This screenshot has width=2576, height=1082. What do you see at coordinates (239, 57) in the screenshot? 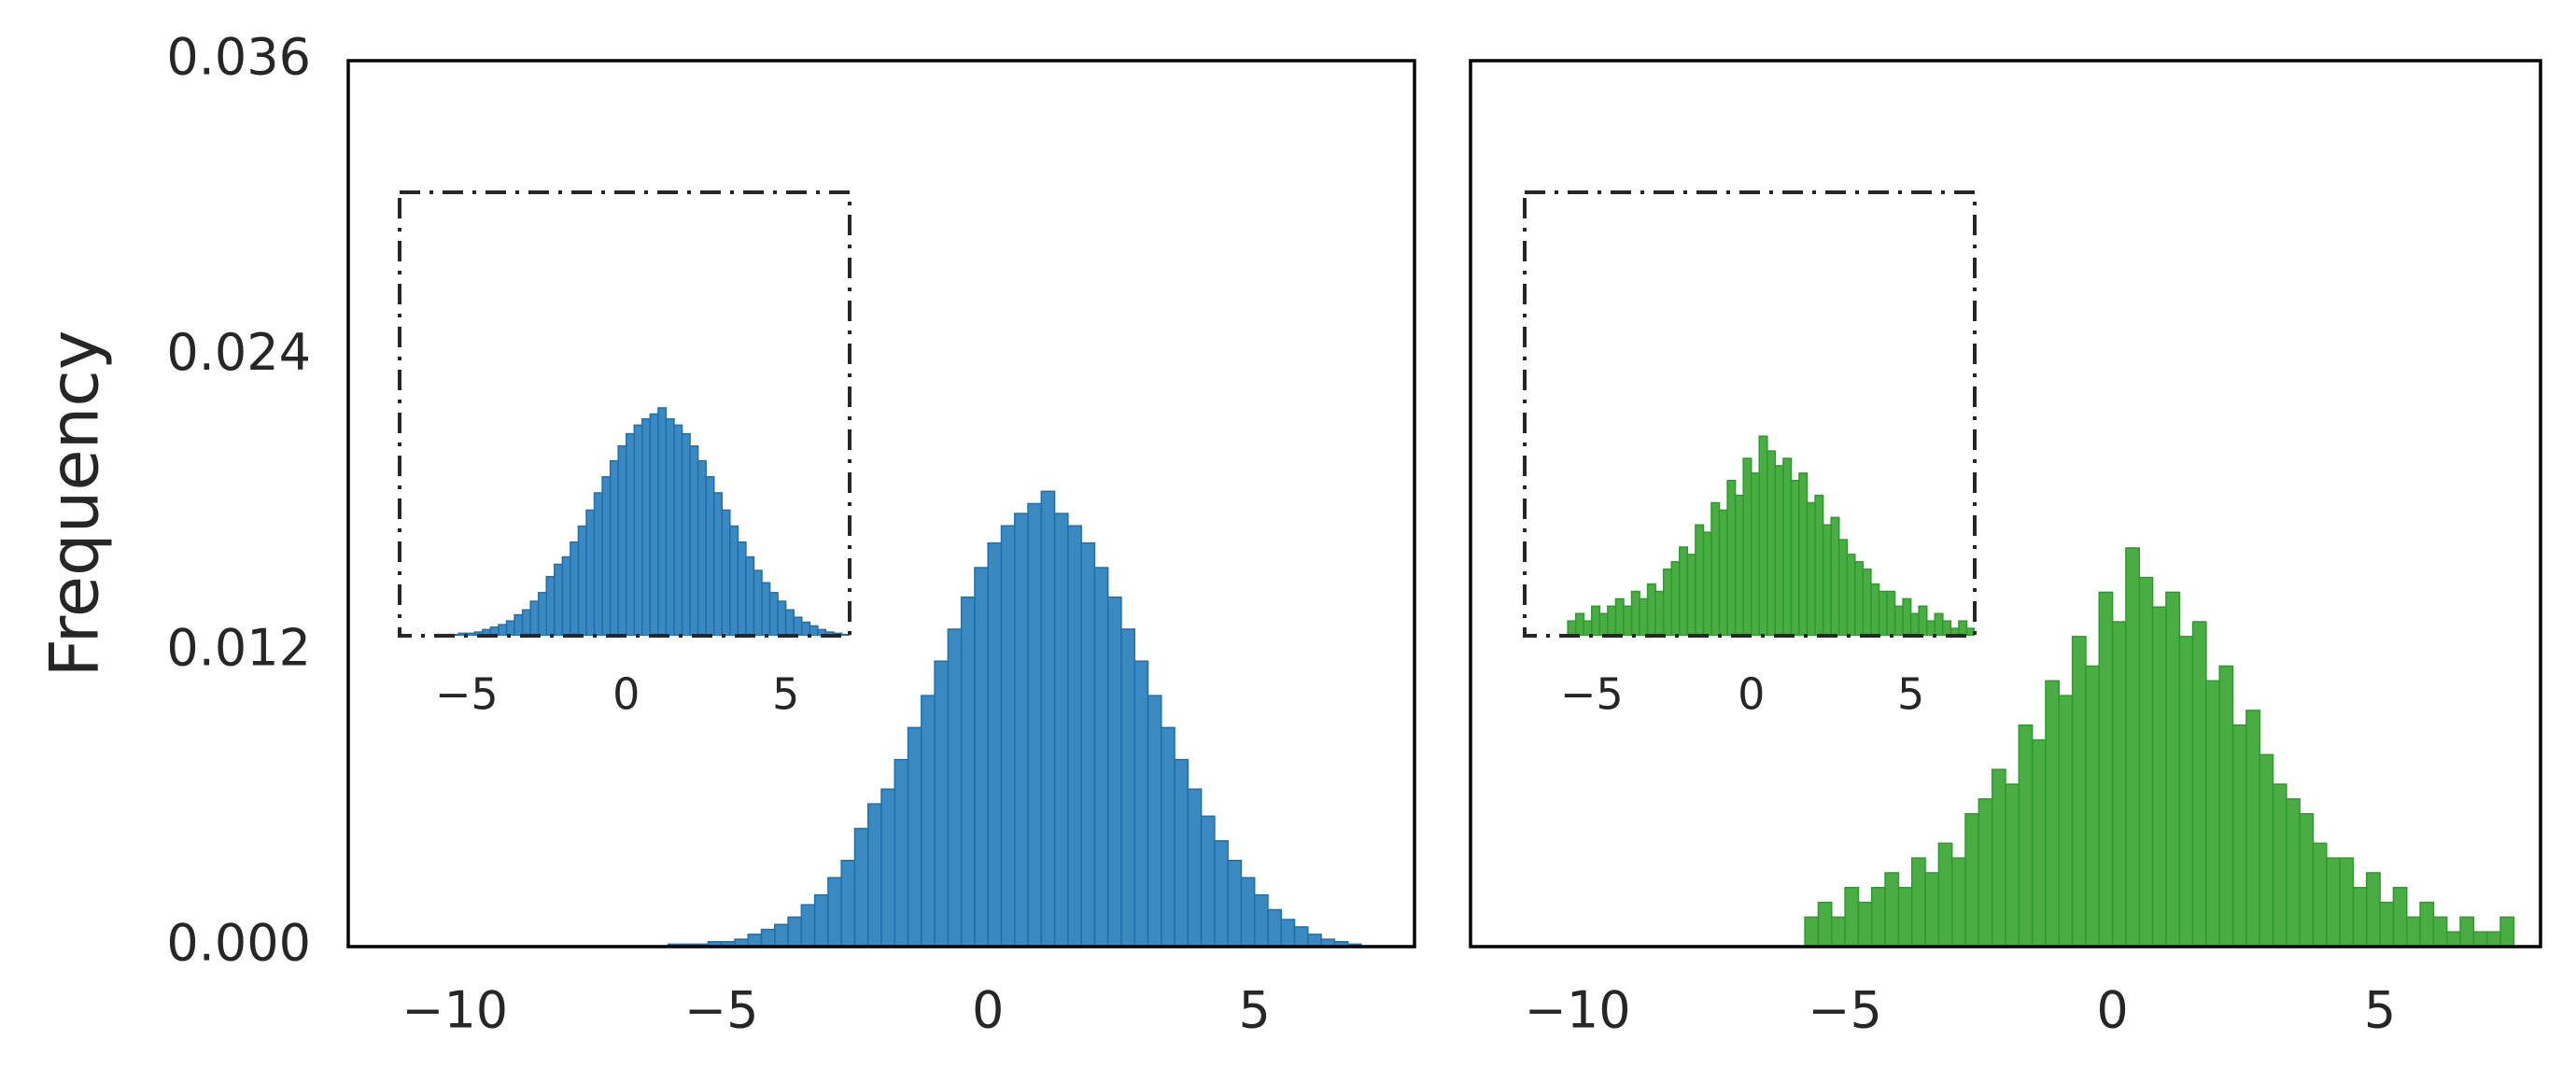
I see `y-tick-label: 0.036` at bounding box center [239, 57].